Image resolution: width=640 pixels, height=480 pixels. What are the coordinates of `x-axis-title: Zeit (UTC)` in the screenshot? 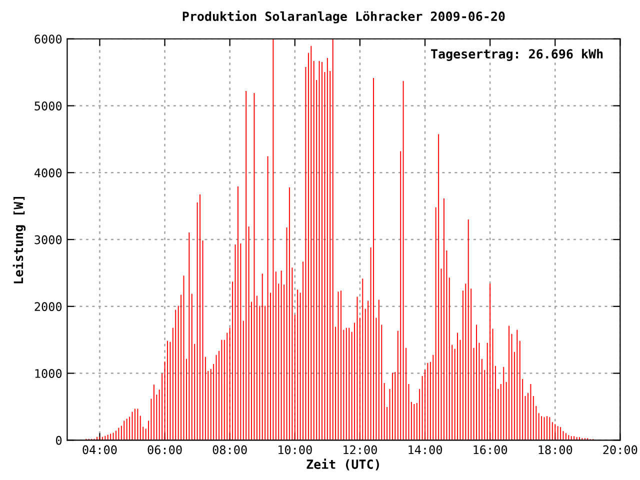 It's located at (342, 464).